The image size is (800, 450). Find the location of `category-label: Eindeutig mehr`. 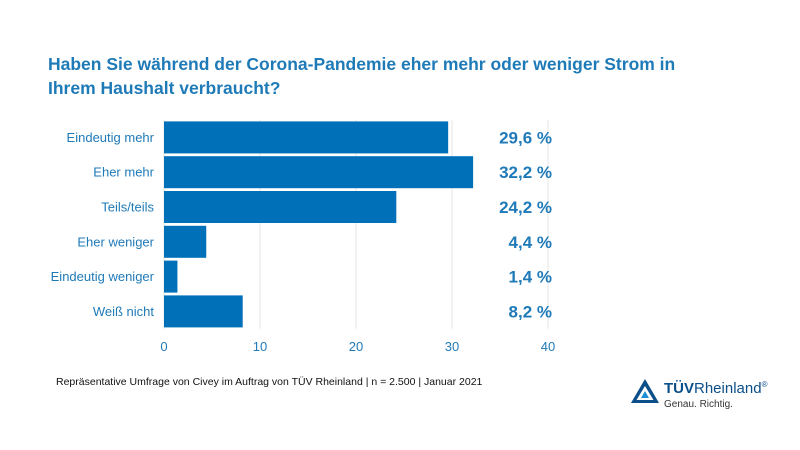

category-label: Eindeutig mehr is located at coordinates (111, 137).